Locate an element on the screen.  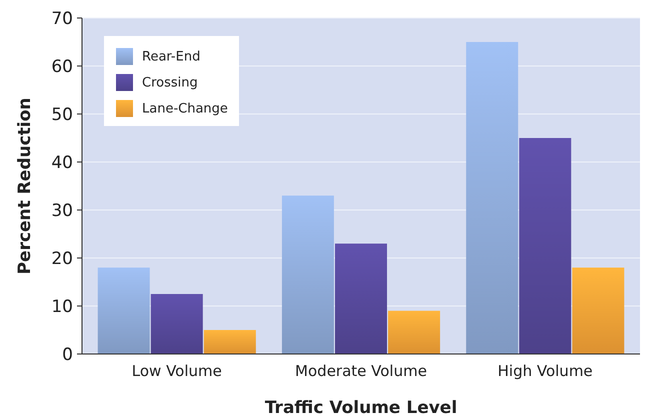
y-tick-label: 20 is located at coordinates (62, 258).